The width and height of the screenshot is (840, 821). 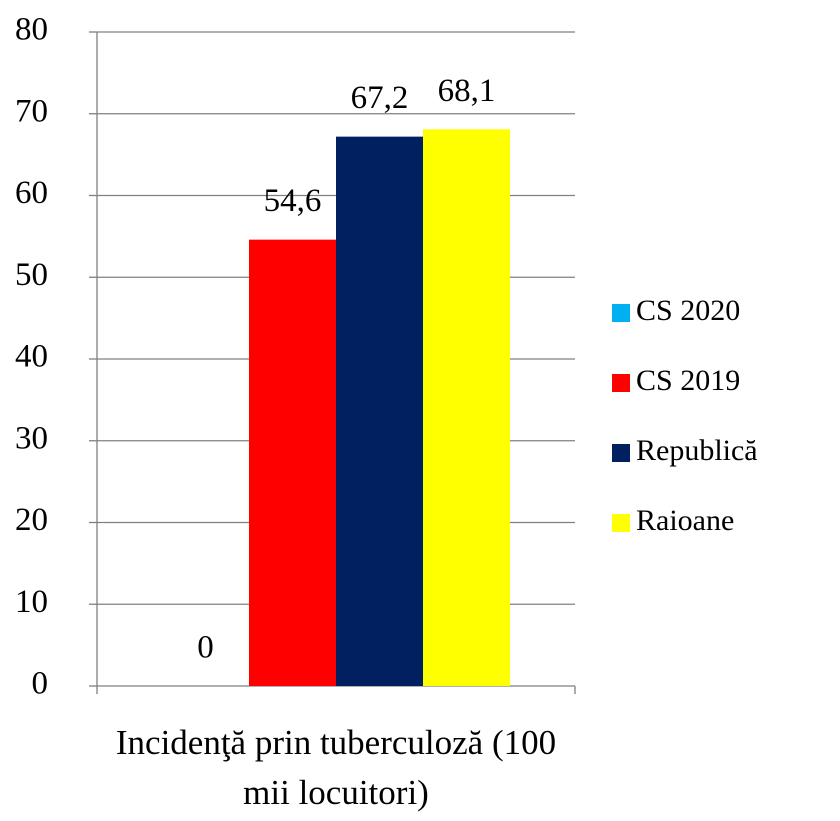 What do you see at coordinates (467, 91) in the screenshot?
I see `value-label: 68,1` at bounding box center [467, 91].